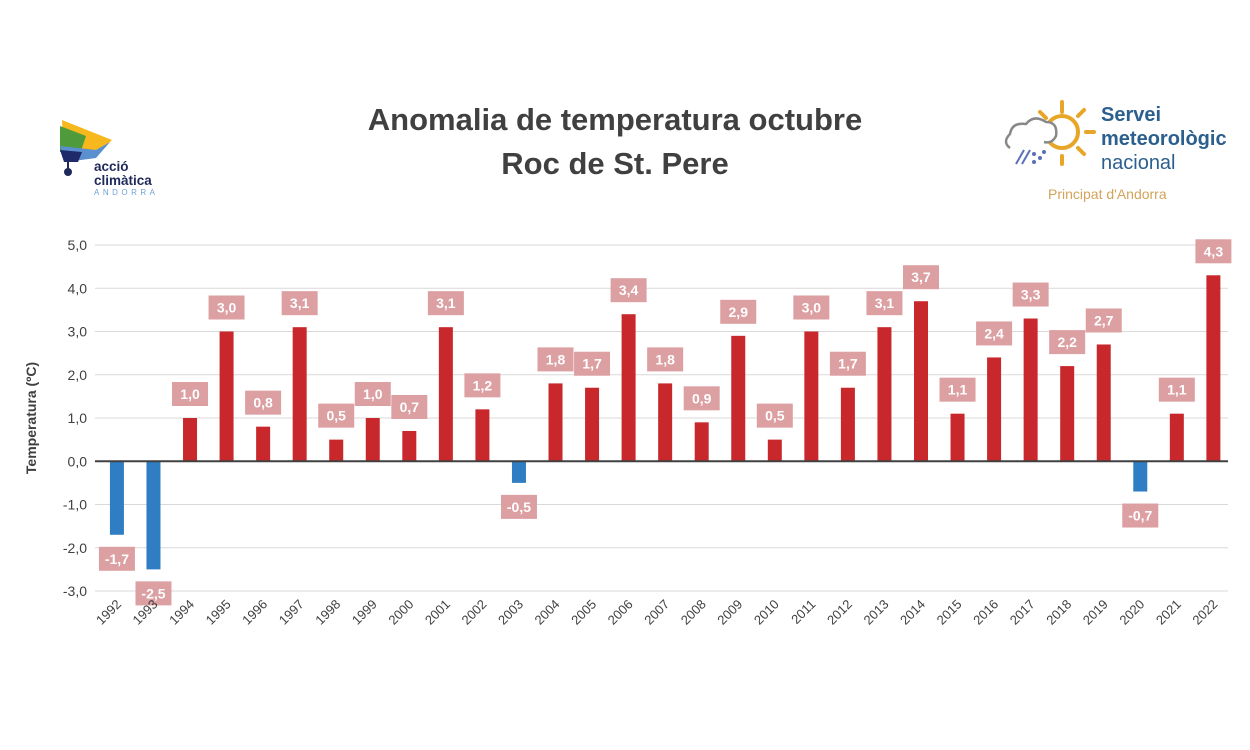 This screenshot has height=750, width=1250. I want to click on logo-text-principat: Principat d'Andorra, so click(1107, 194).